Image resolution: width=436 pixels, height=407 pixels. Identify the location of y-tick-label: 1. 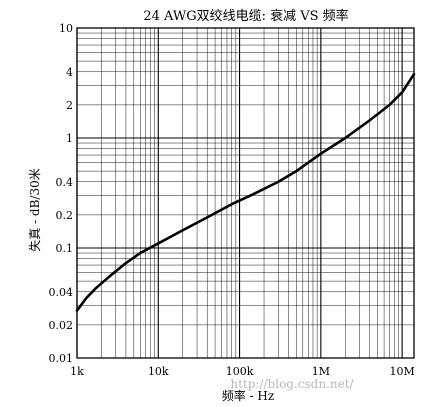
(69, 138).